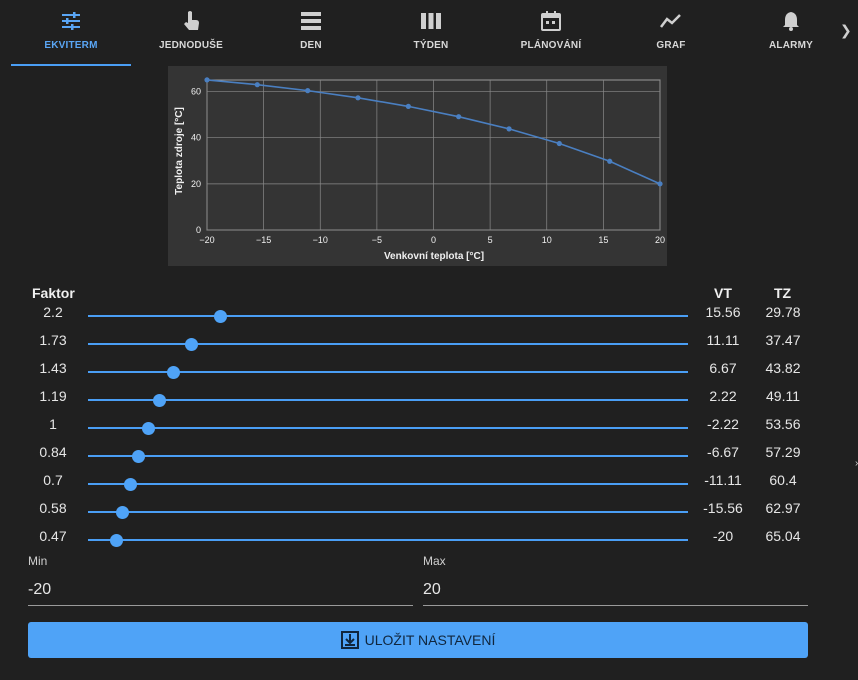 The width and height of the screenshot is (858, 680). What do you see at coordinates (38, 561) in the screenshot?
I see `min-label: Min` at bounding box center [38, 561].